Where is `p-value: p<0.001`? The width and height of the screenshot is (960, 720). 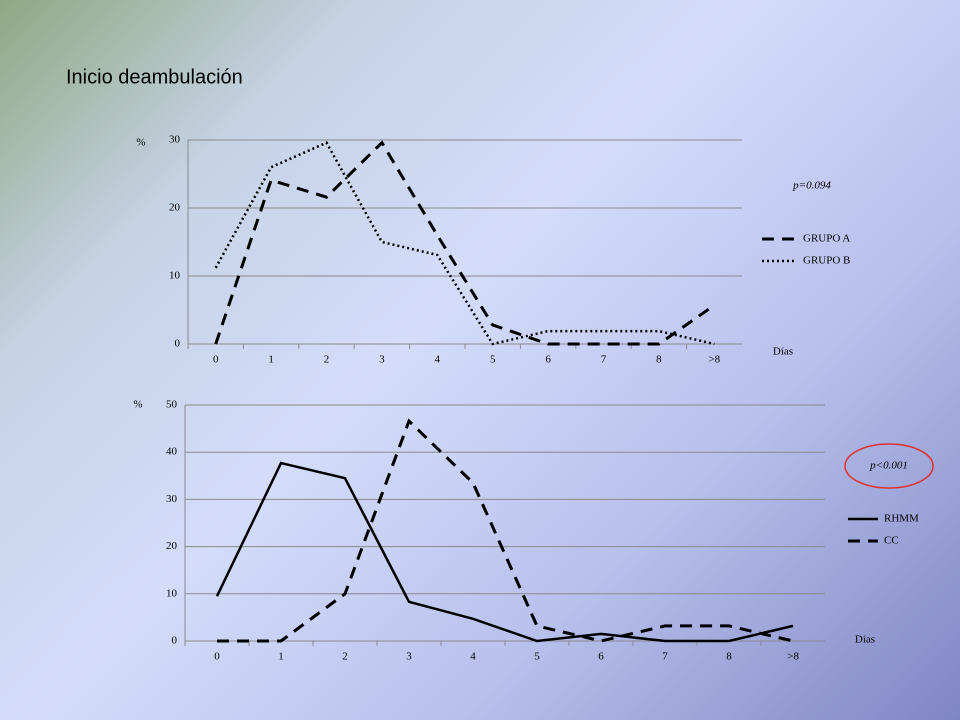 p-value: p<0.001 is located at coordinates (888, 466).